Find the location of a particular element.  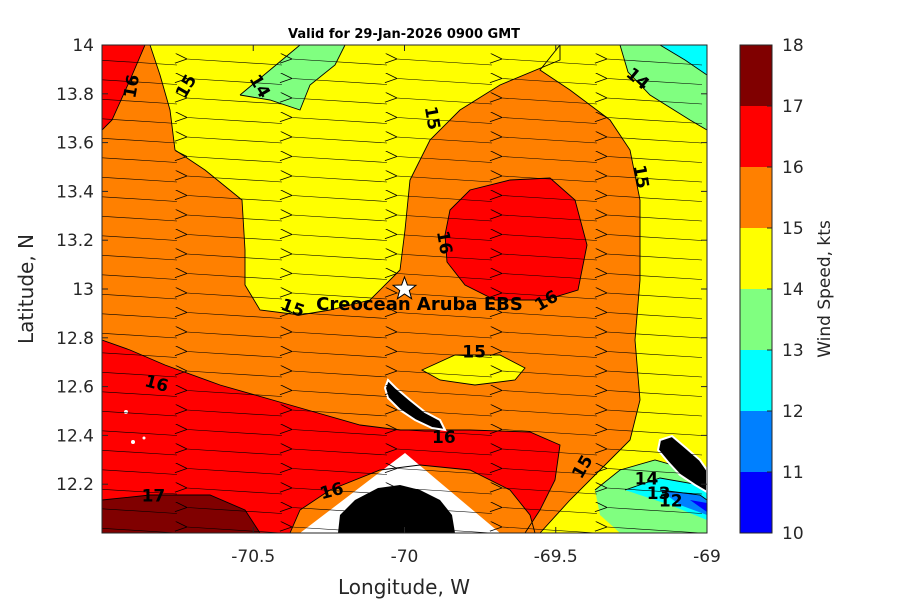

y-axis-label: Latitude, N is located at coordinates (26, 289).